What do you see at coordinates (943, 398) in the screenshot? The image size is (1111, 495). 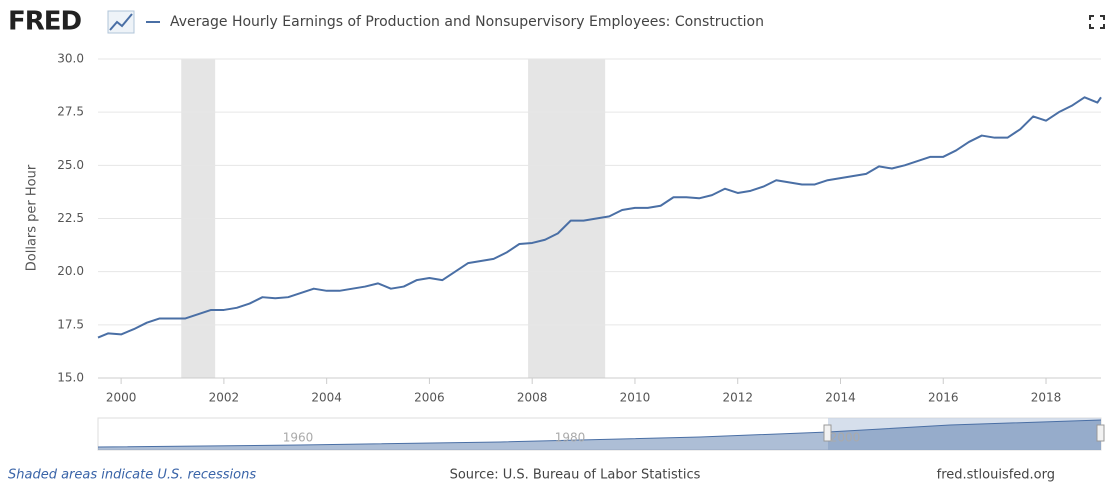 I see `x-tick-label: 2016` at bounding box center [943, 398].